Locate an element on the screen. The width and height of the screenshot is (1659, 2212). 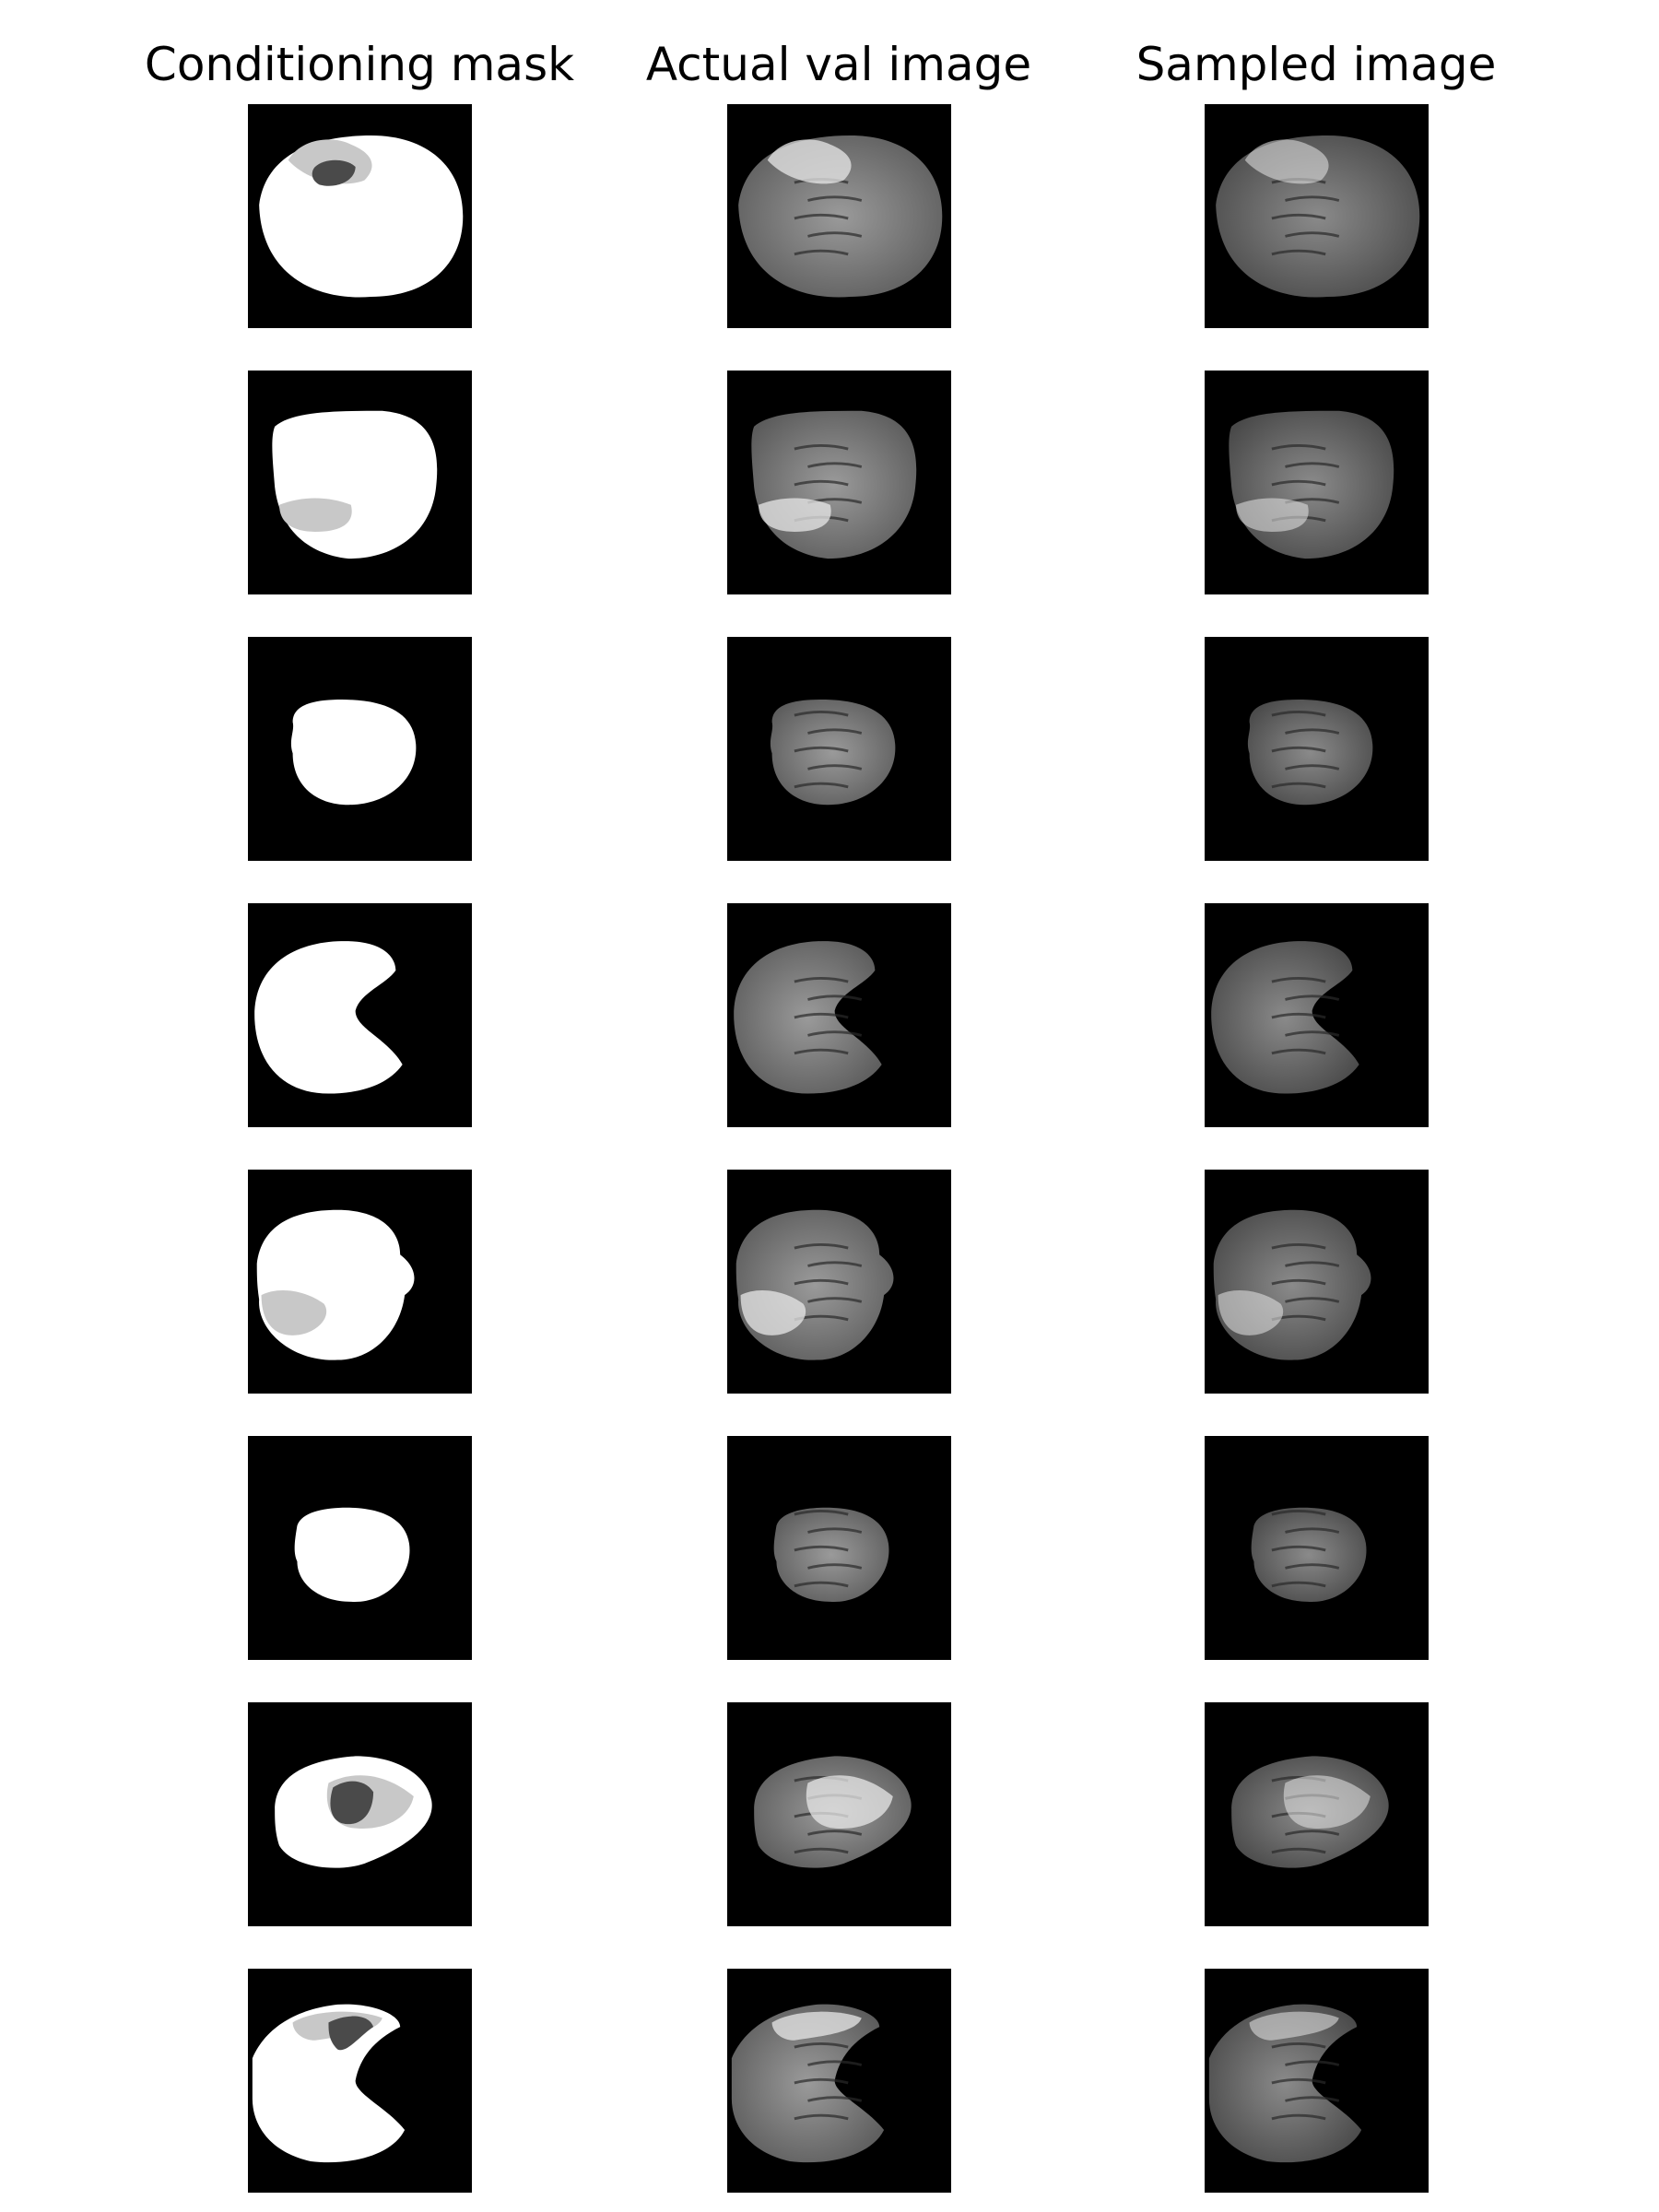
column-title-sampled-image: Sampled image is located at coordinates (1316, 64).